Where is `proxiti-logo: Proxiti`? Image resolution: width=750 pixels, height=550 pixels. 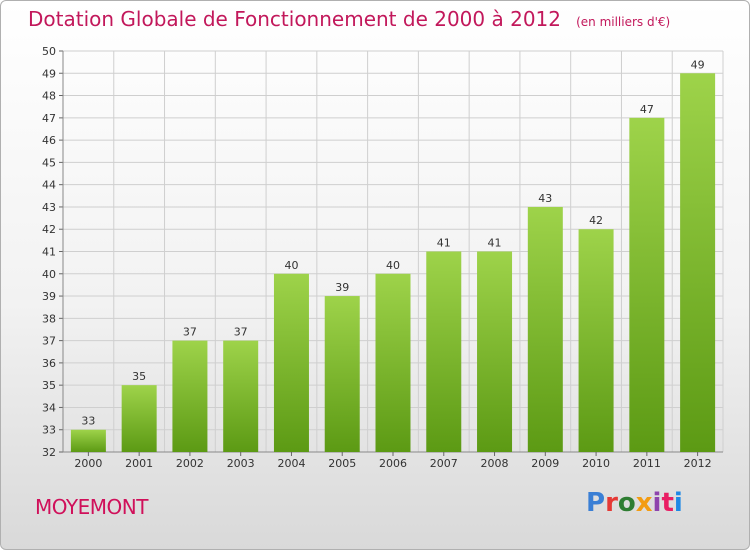 proxiti-logo: Proxiti is located at coordinates (634, 503).